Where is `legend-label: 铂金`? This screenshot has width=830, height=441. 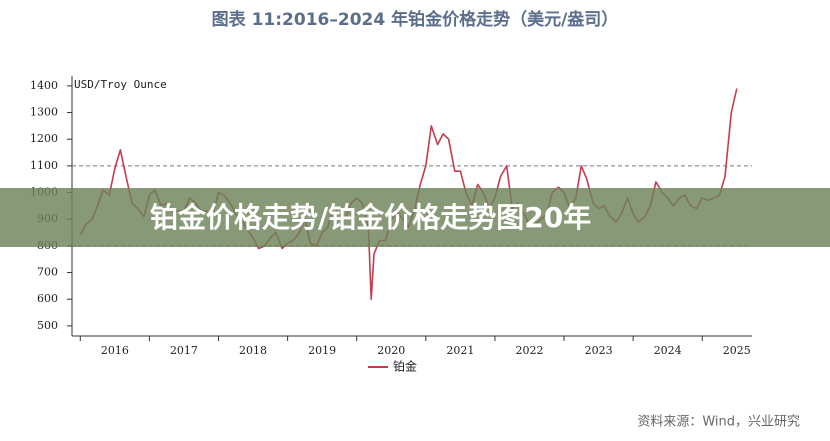
legend-label: 铂金 is located at coordinates (405, 366).